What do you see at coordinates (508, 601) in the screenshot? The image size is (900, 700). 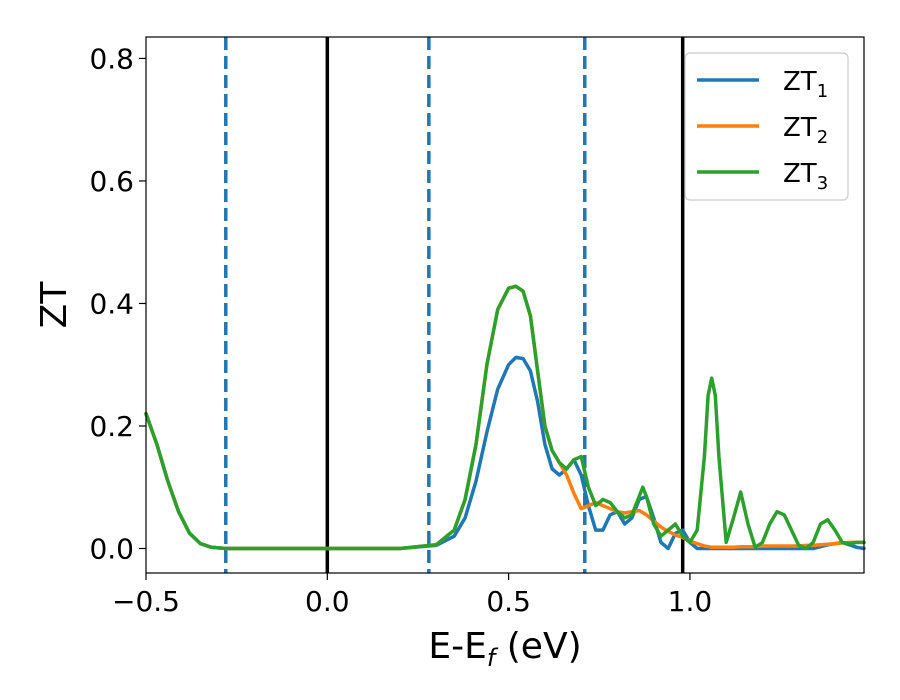 I see `x-tick-label: 0.5` at bounding box center [508, 601].